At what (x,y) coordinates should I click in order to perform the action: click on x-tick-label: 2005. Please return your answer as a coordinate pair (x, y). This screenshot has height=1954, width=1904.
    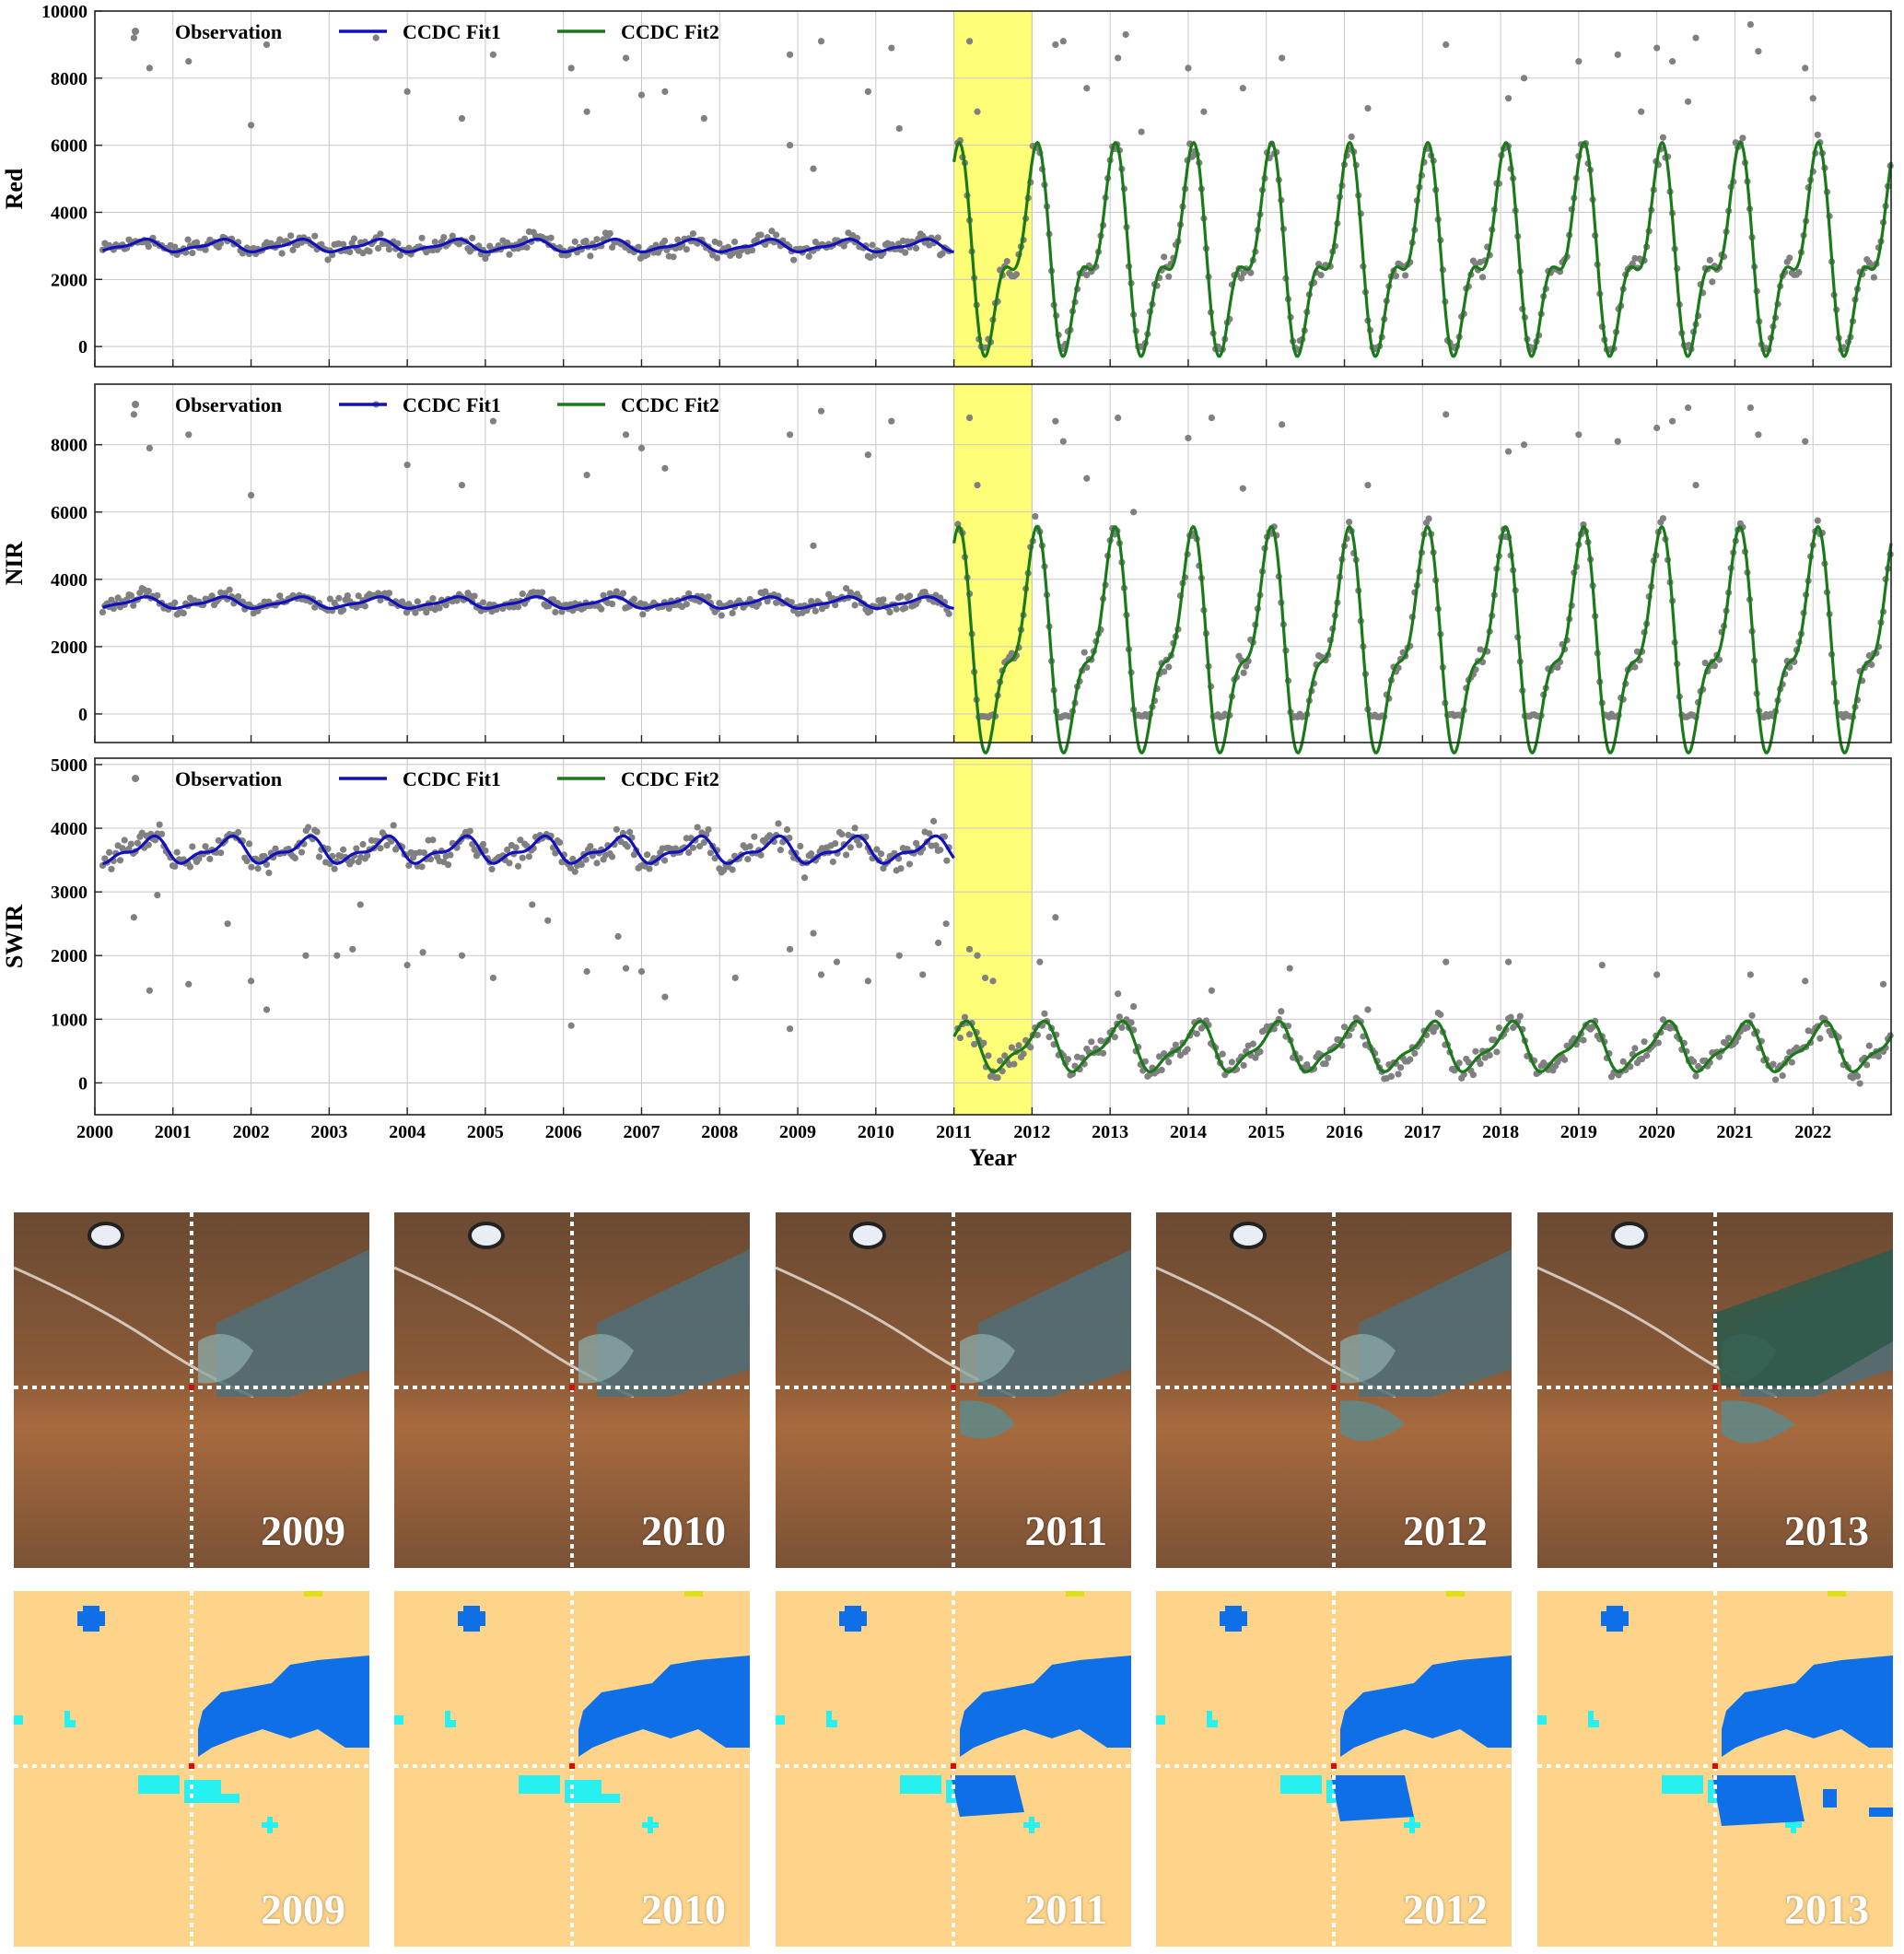
    Looking at the image, I should click on (485, 1132).